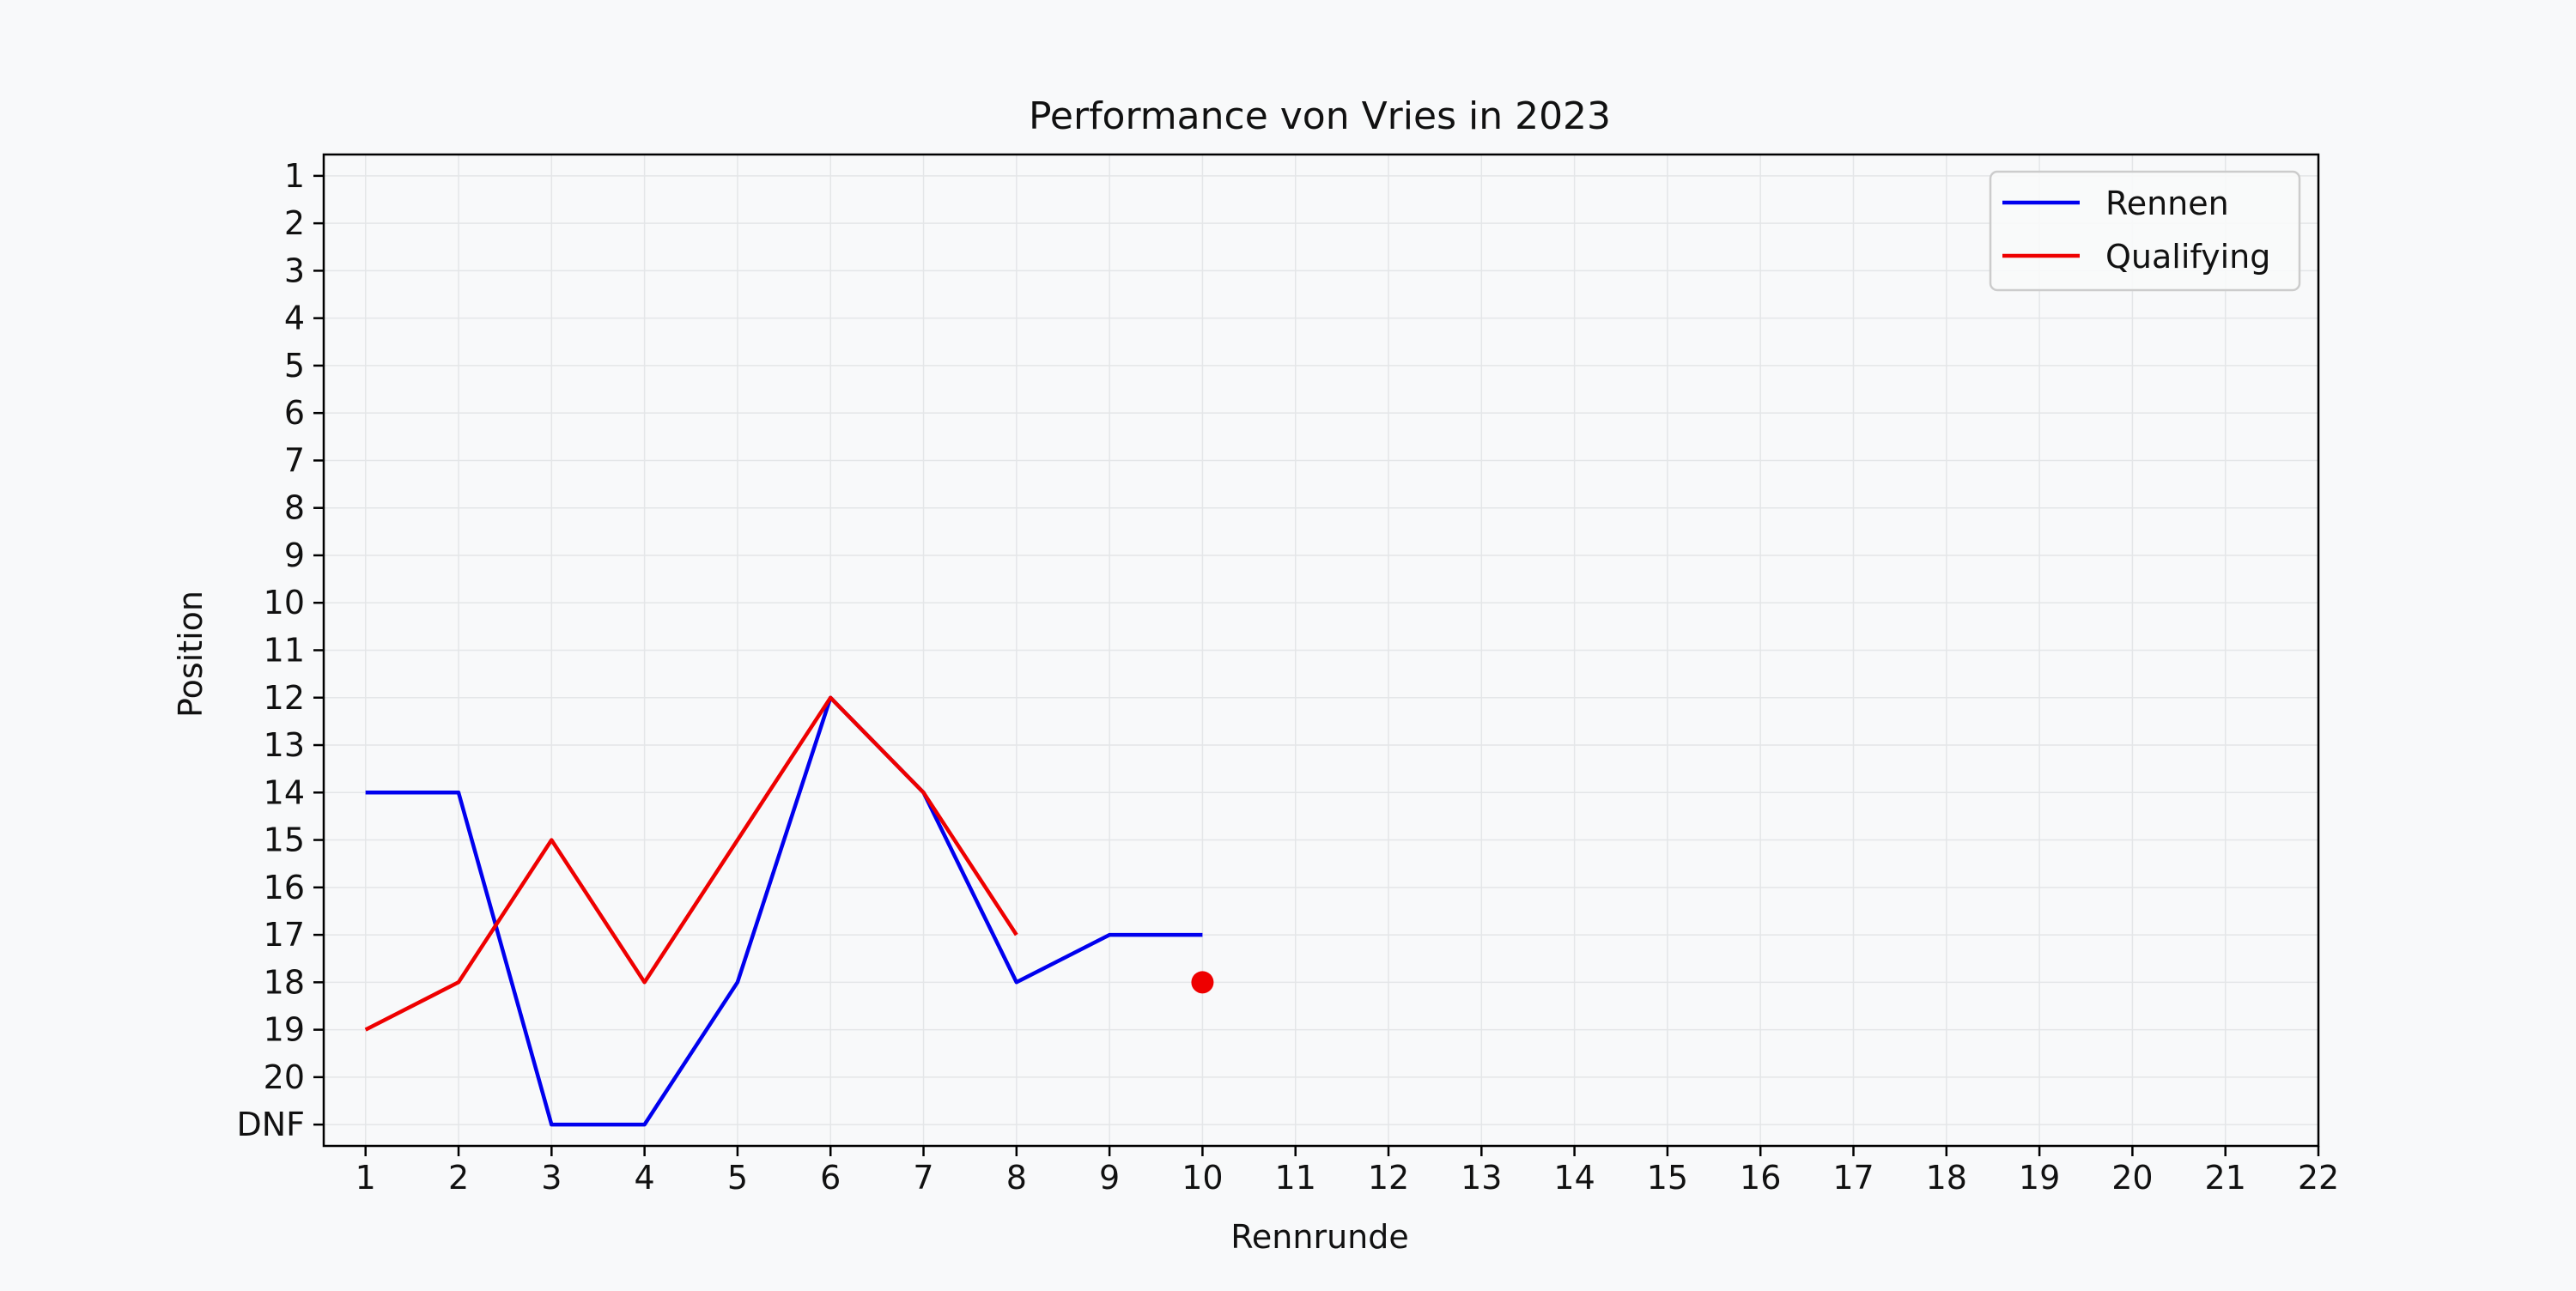 The height and width of the screenshot is (1291, 2576). What do you see at coordinates (1202, 1178) in the screenshot?
I see `x-tick-label: 10` at bounding box center [1202, 1178].